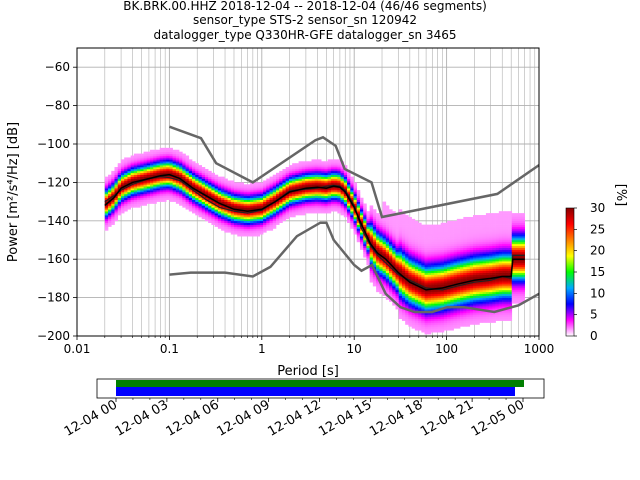 The height and width of the screenshot is (480, 640). Describe the element at coordinates (446, 349) in the screenshot. I see `x-tick-label: 100` at that location.